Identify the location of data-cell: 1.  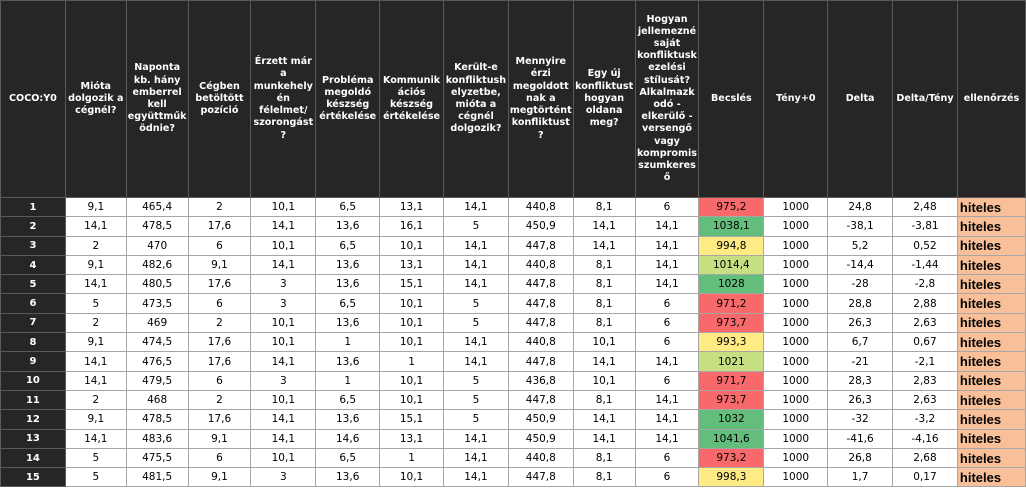
(411, 361).